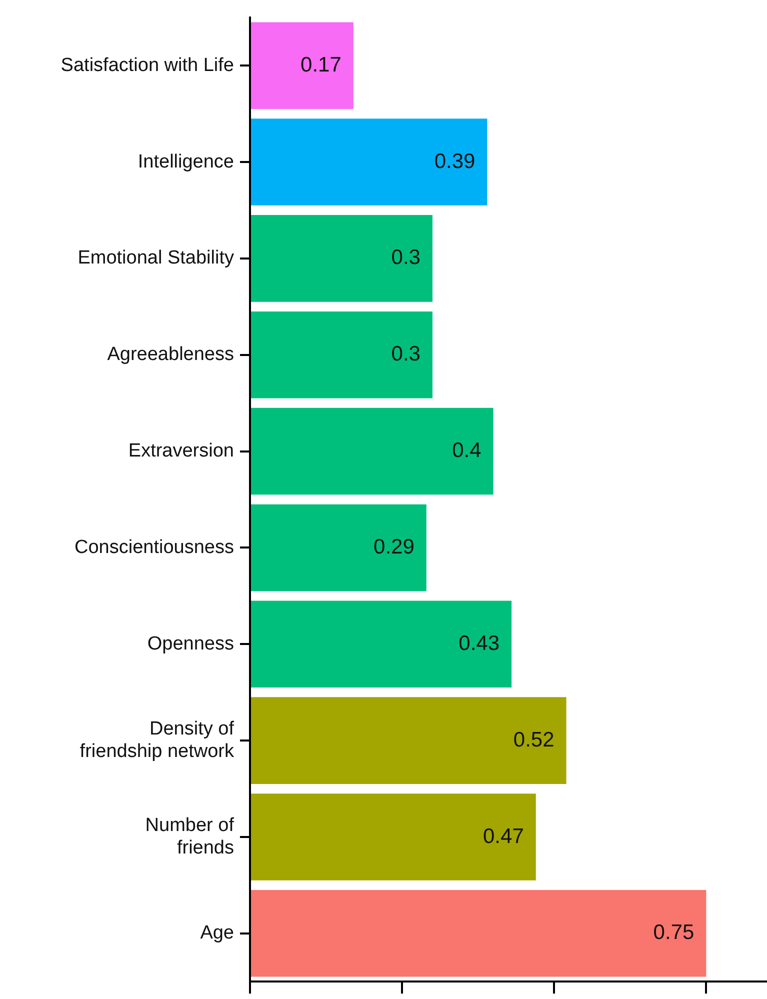 This screenshot has height=999, width=767. What do you see at coordinates (503, 836) in the screenshot?
I see `data-label: 0.47` at bounding box center [503, 836].